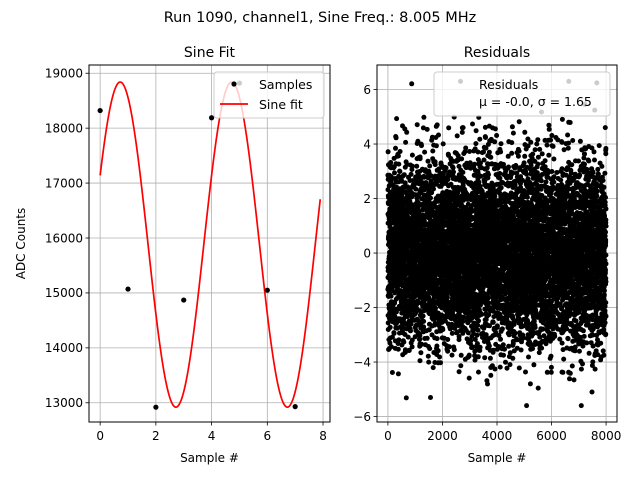  I want to click on sine-fit-xtick-label: 8, so click(323, 436).